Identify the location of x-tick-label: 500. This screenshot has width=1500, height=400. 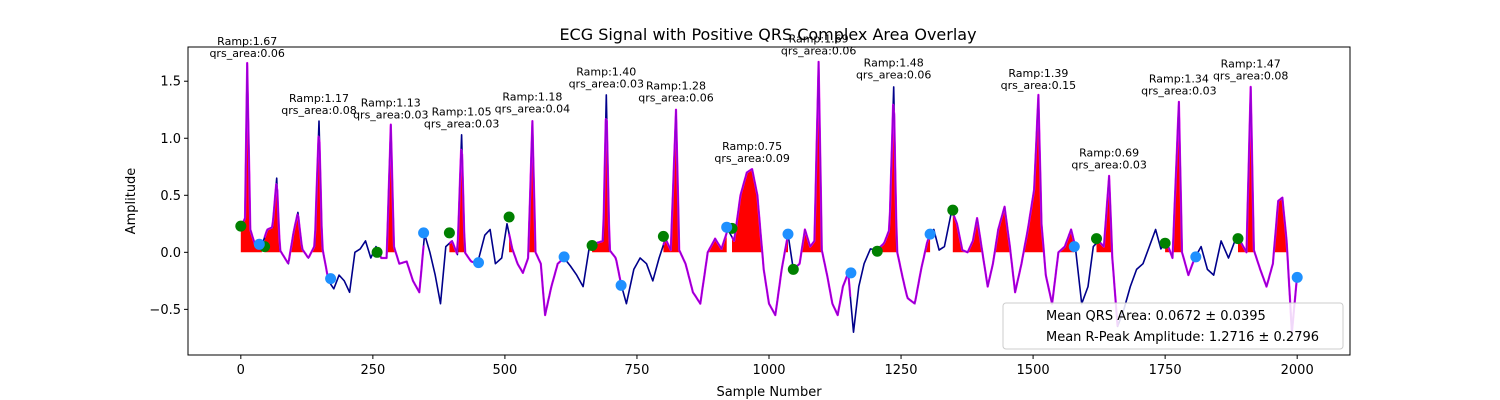
(504, 370).